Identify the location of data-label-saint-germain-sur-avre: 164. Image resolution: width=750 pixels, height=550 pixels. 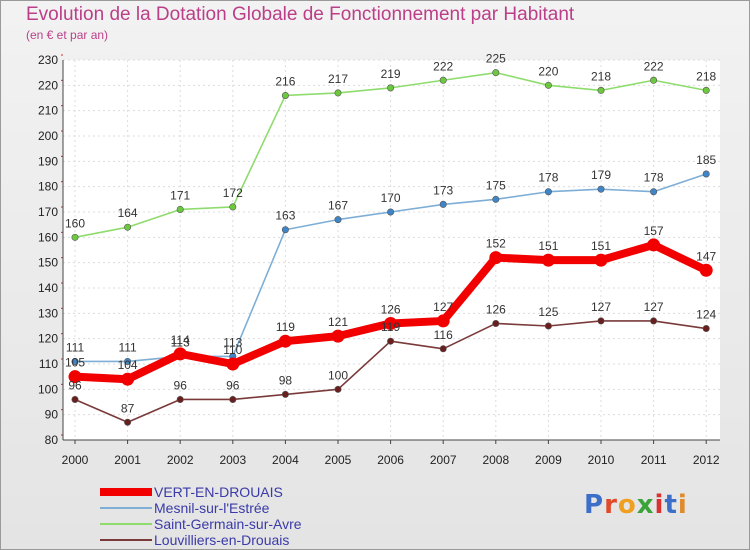
(128, 213).